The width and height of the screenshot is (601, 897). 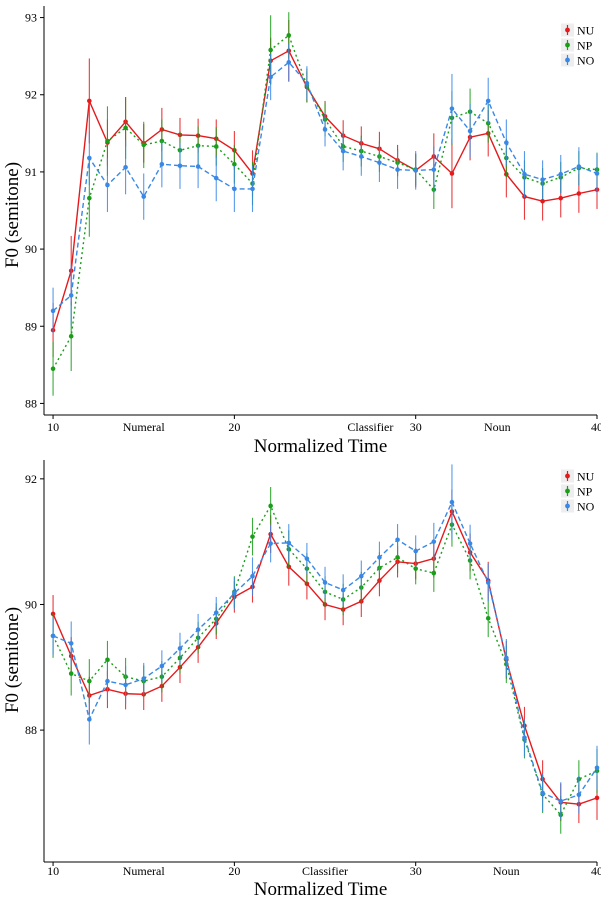 I want to click on y-axis-title: F0 (semitone), so click(x=12, y=660).